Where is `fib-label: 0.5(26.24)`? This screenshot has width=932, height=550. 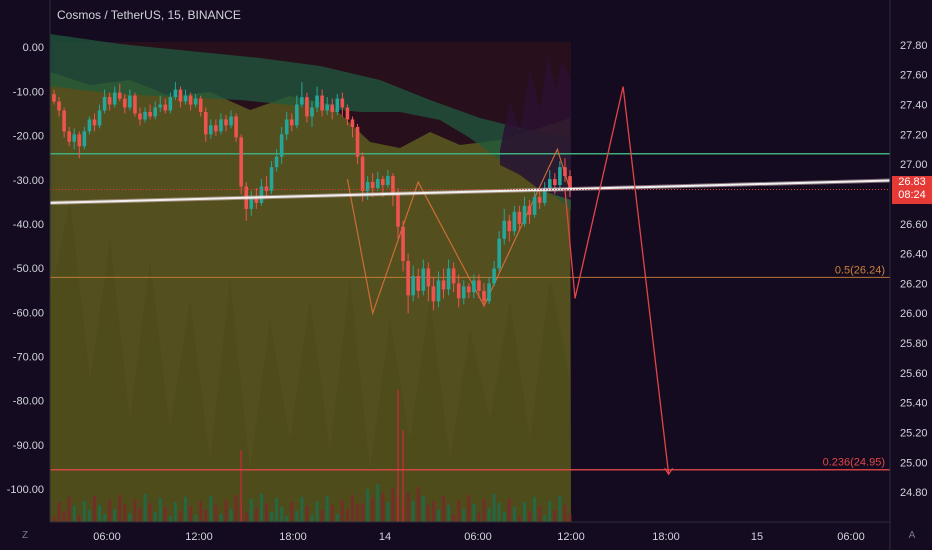
fib-label: 0.5(26.24) is located at coordinates (860, 270).